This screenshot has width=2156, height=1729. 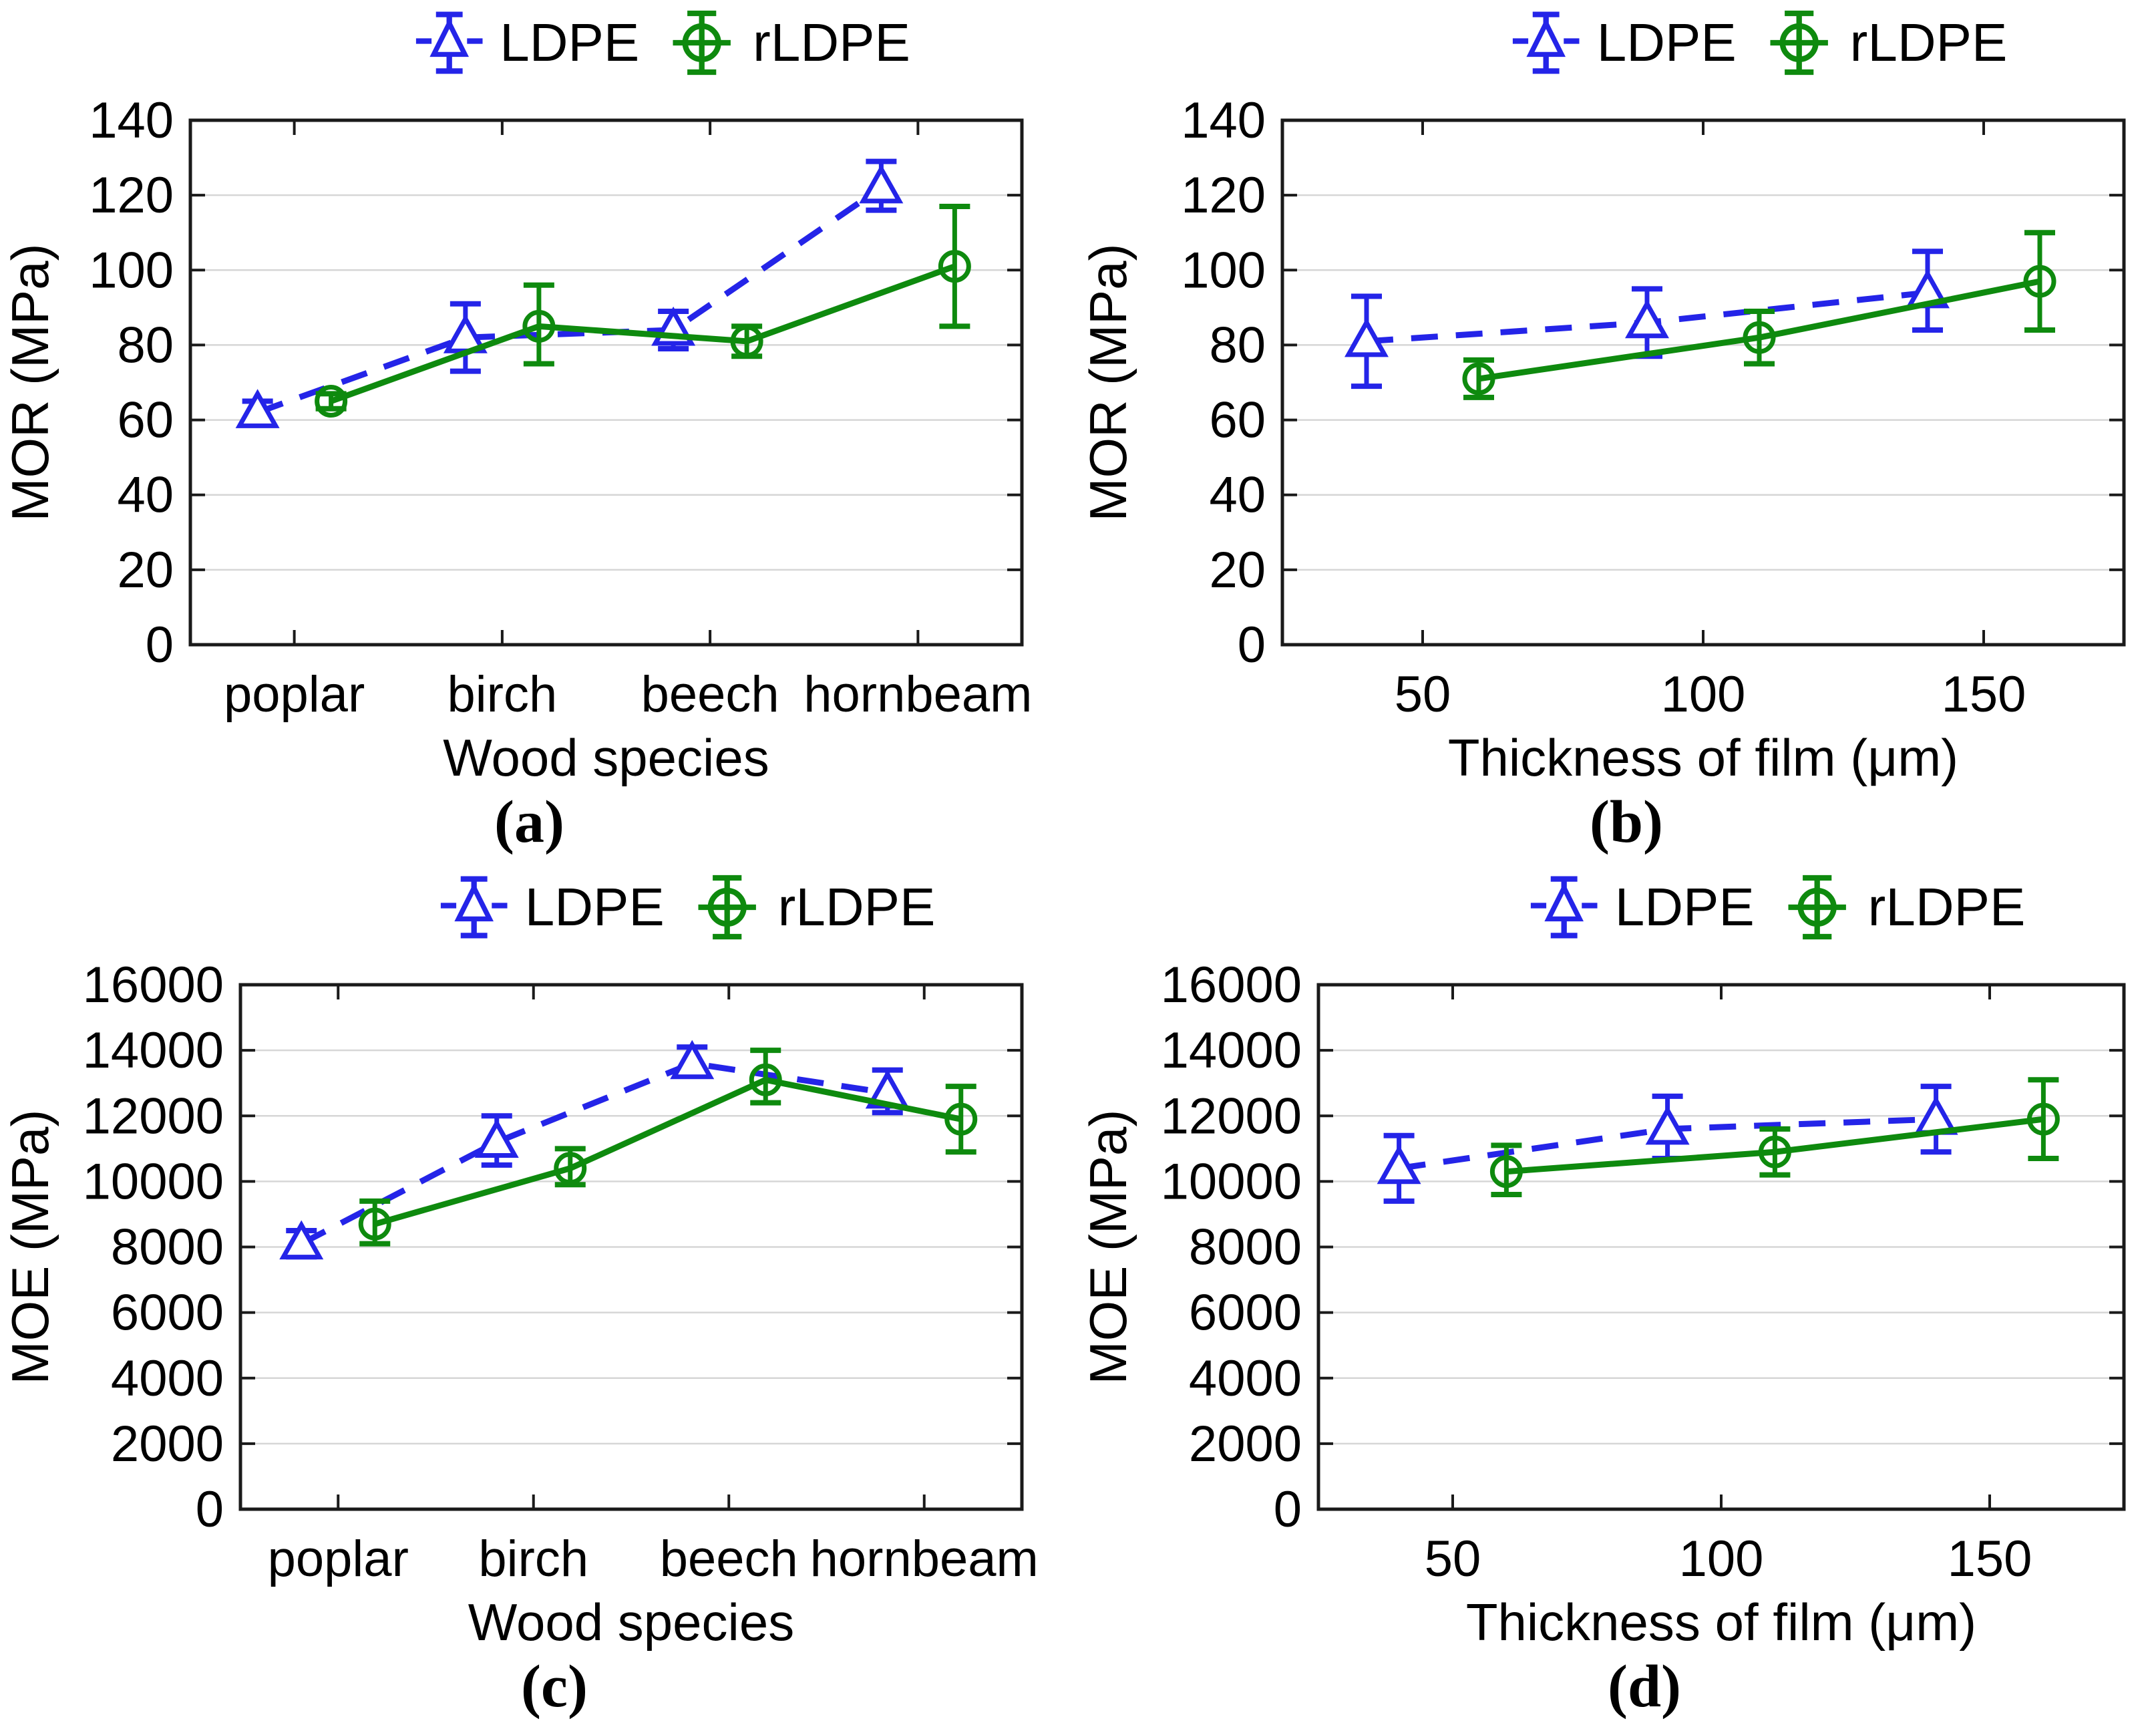 I want to click on y-tick-label: 8000, so click(x=167, y=1247).